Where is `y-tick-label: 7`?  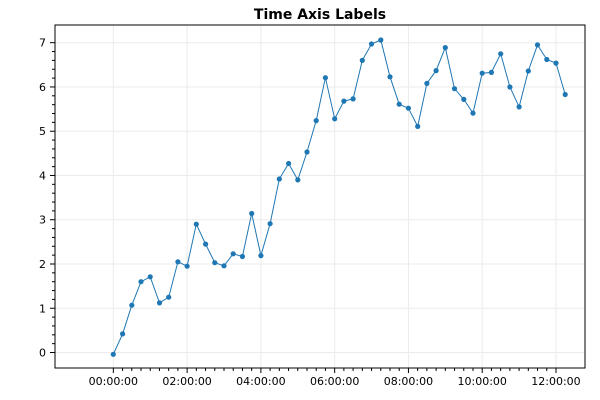 y-tick-label: 7 is located at coordinates (42, 43).